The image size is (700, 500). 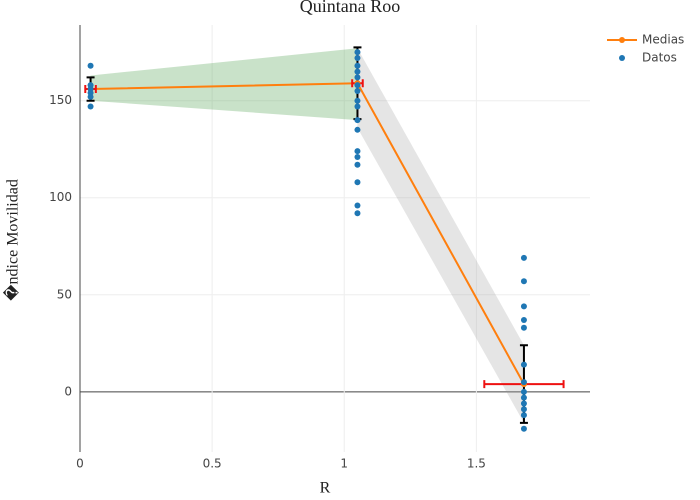 I want to click on x-tick-label: 1.5, so click(x=476, y=464).